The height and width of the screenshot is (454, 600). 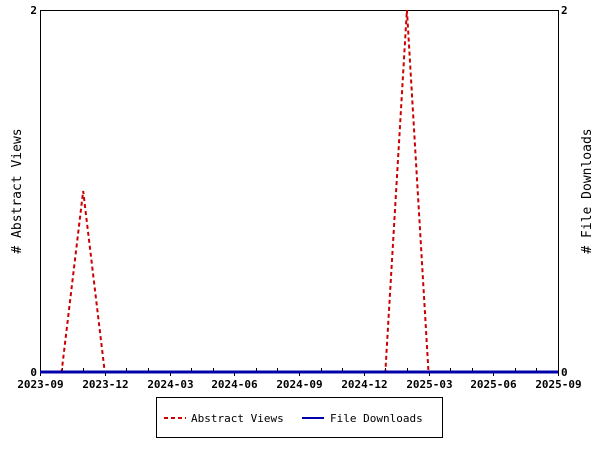 What do you see at coordinates (376, 418) in the screenshot?
I see `legend-label-file-downloads: File Downloads` at bounding box center [376, 418].